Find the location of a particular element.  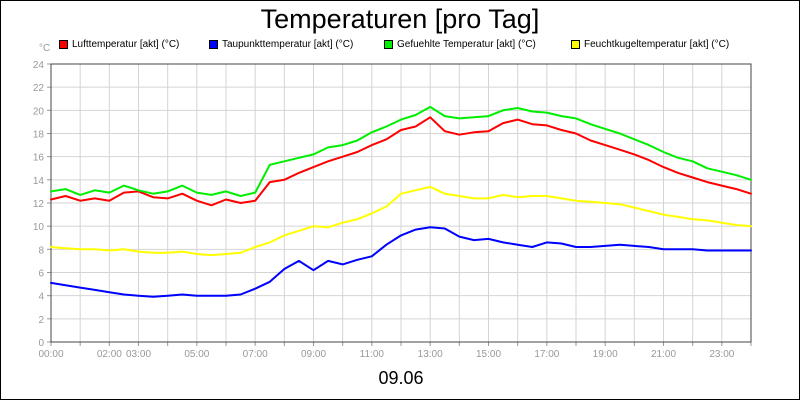

y-tick-label: 8 is located at coordinates (41, 250).